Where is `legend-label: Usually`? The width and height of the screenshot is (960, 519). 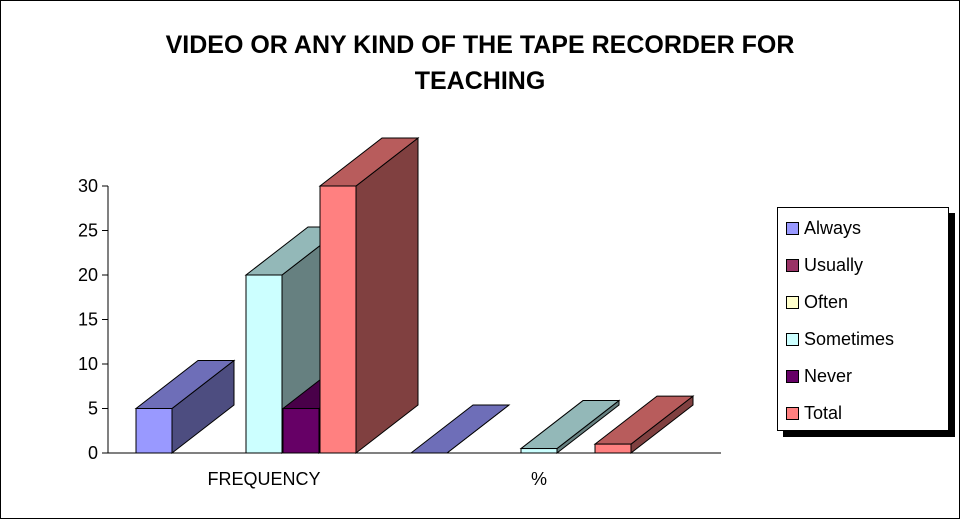 legend-label: Usually is located at coordinates (834, 264).